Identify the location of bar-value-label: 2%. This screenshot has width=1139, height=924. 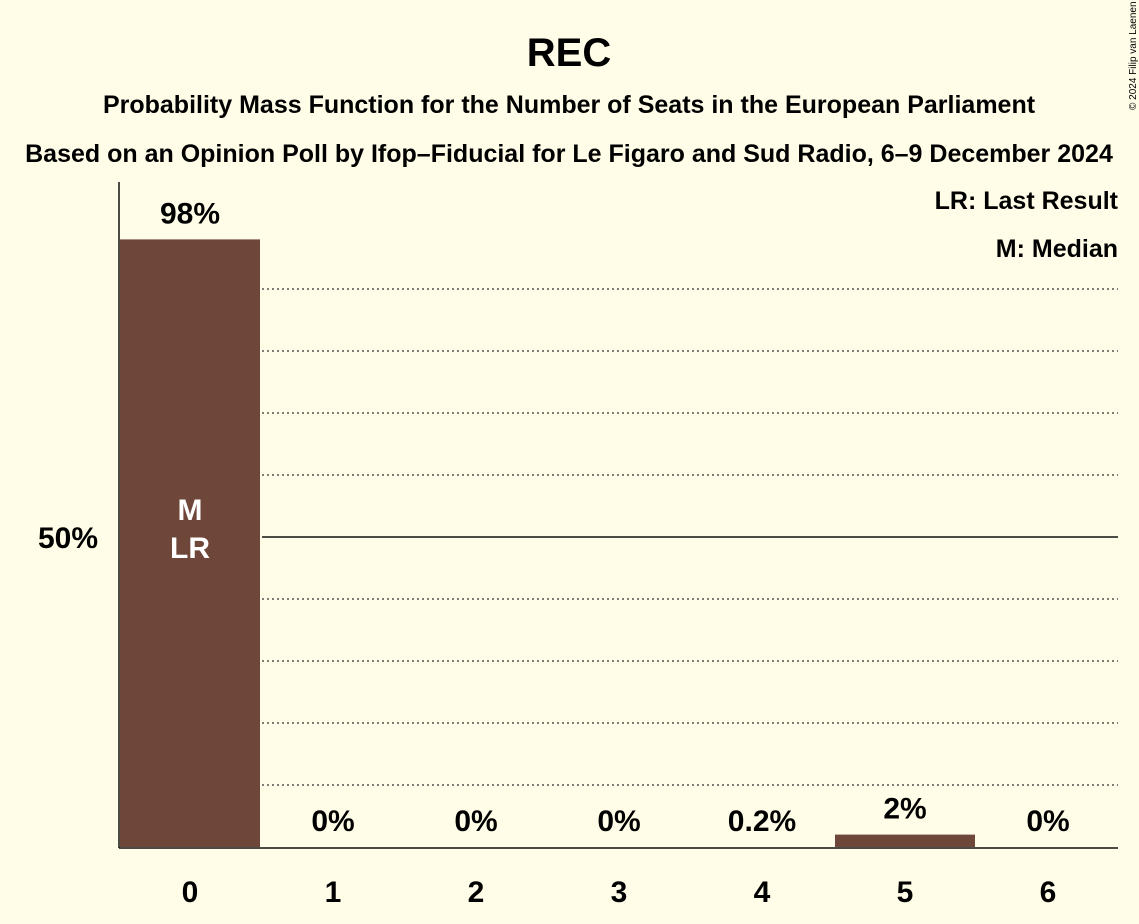
(904, 809).